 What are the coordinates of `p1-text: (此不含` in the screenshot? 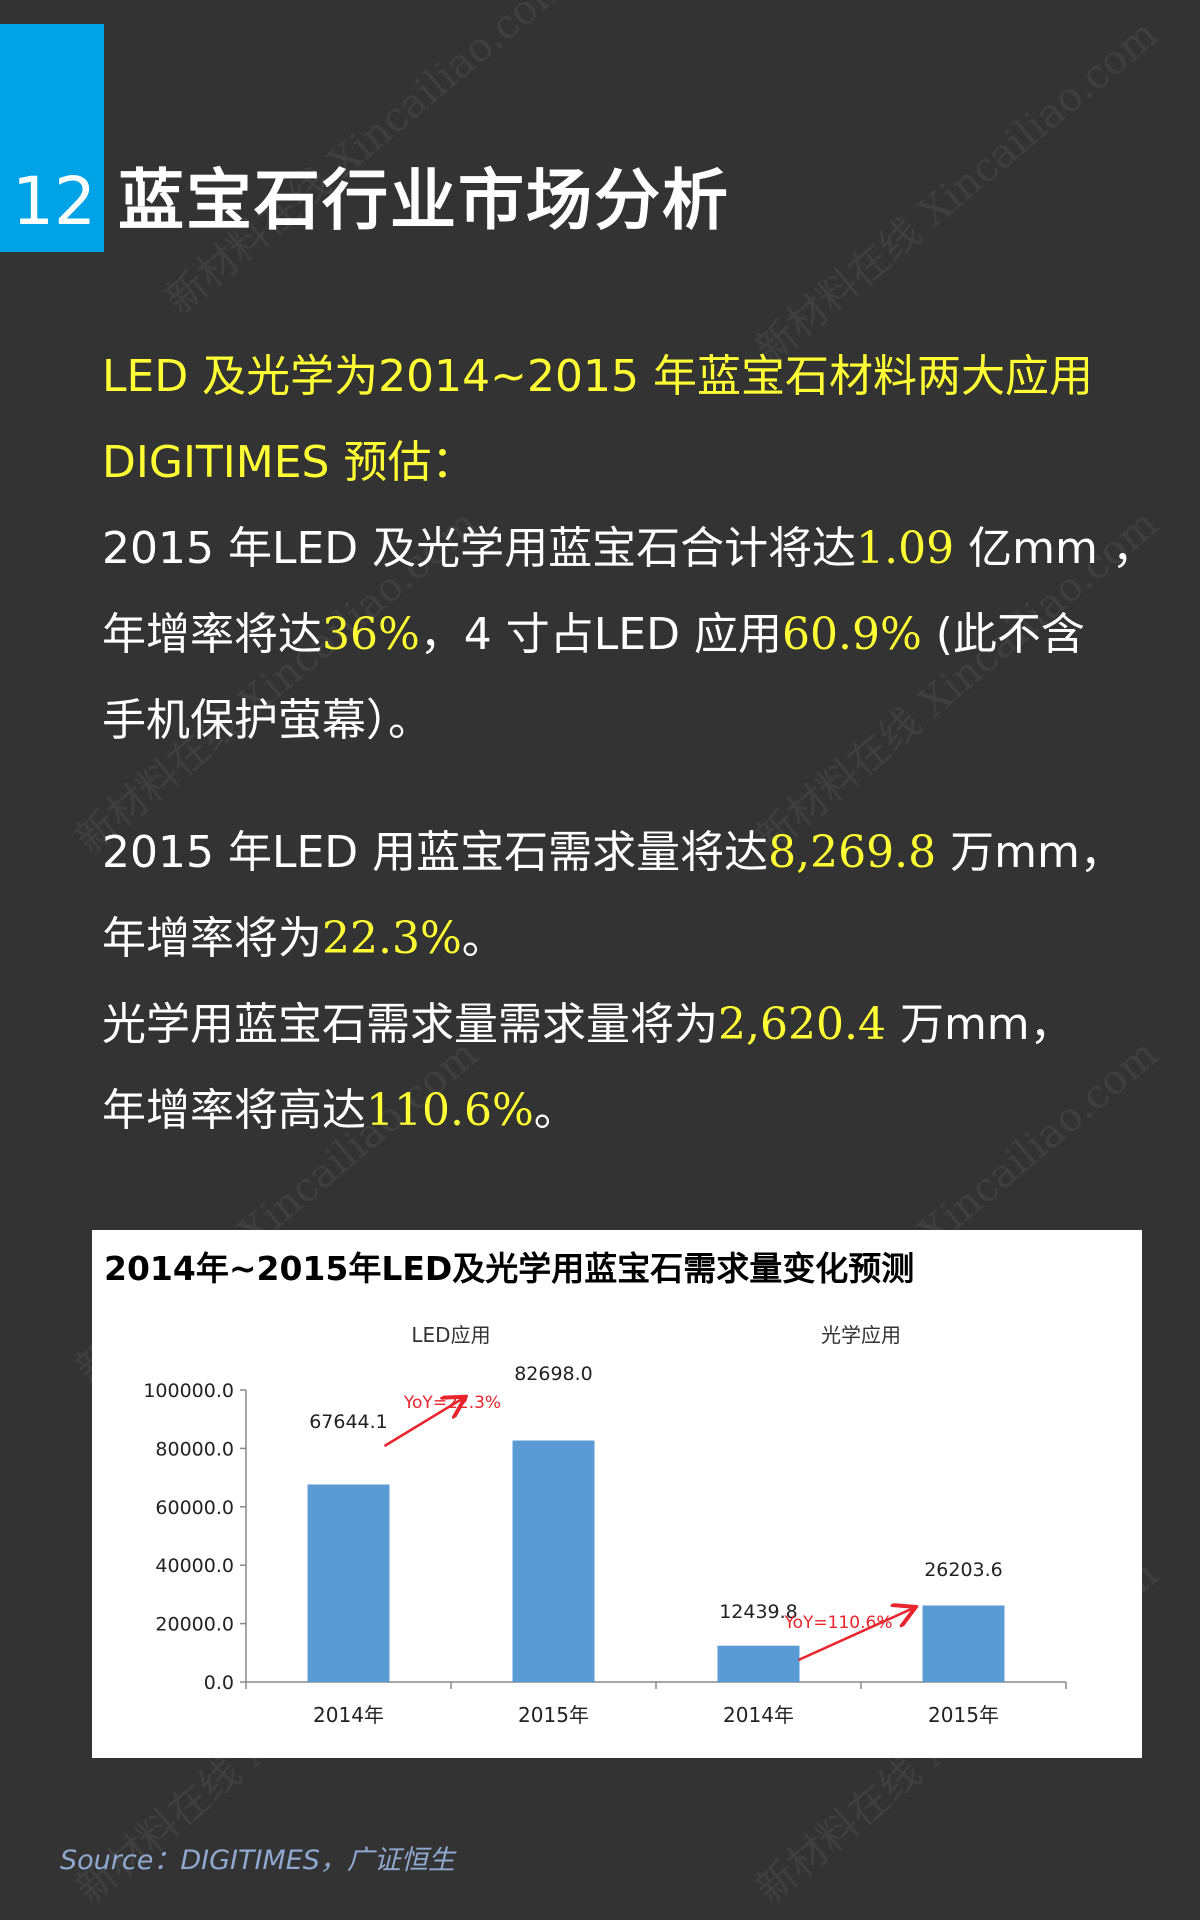 It's located at (1003, 634).